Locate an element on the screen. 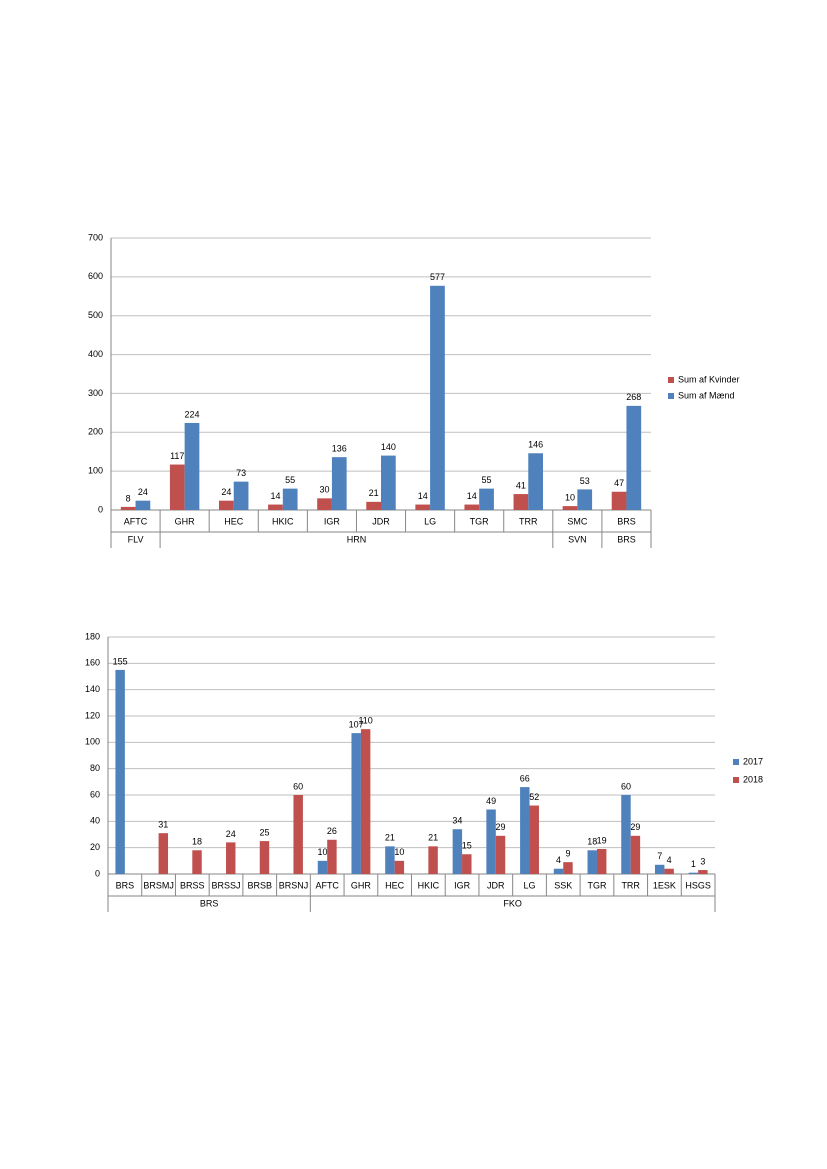 The height and width of the screenshot is (1169, 827). group-label: SVN is located at coordinates (577, 539).